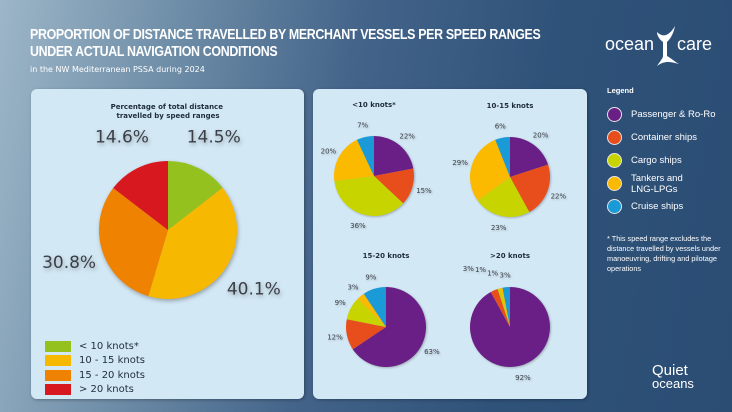 This screenshot has height=412, width=732. Describe the element at coordinates (154, 51) in the screenshot. I see `title-line-2: UNDER ACTUAL NAVIGATION CONDITIONS` at that location.